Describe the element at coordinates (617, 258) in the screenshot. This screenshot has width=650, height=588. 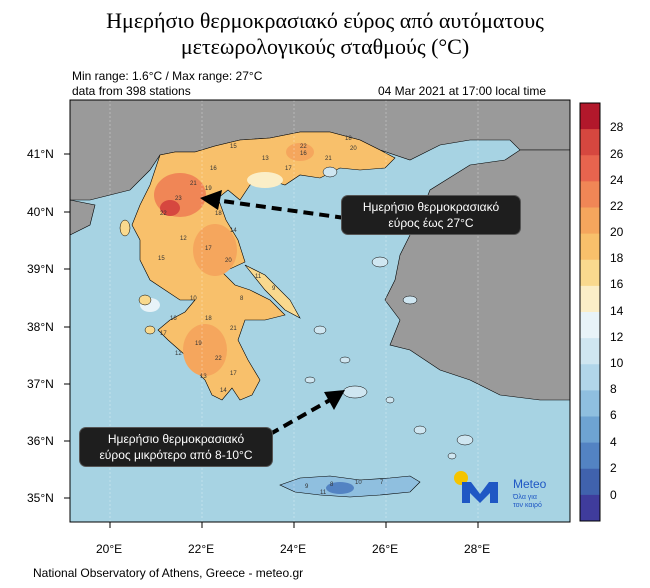
I see `colorbar-label: 18` at that location.